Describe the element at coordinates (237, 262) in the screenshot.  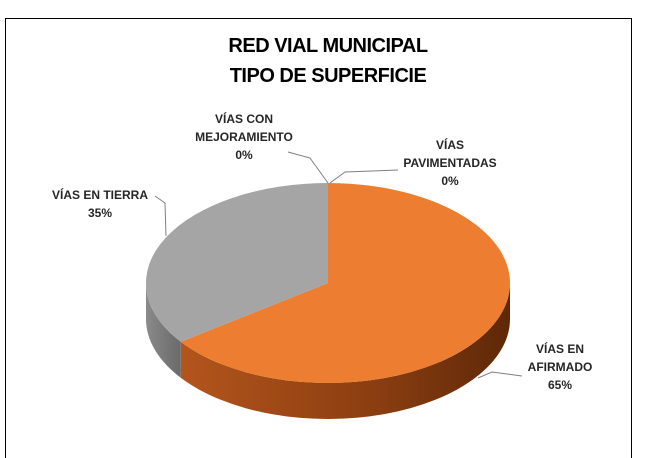
I see `slice` at that location.